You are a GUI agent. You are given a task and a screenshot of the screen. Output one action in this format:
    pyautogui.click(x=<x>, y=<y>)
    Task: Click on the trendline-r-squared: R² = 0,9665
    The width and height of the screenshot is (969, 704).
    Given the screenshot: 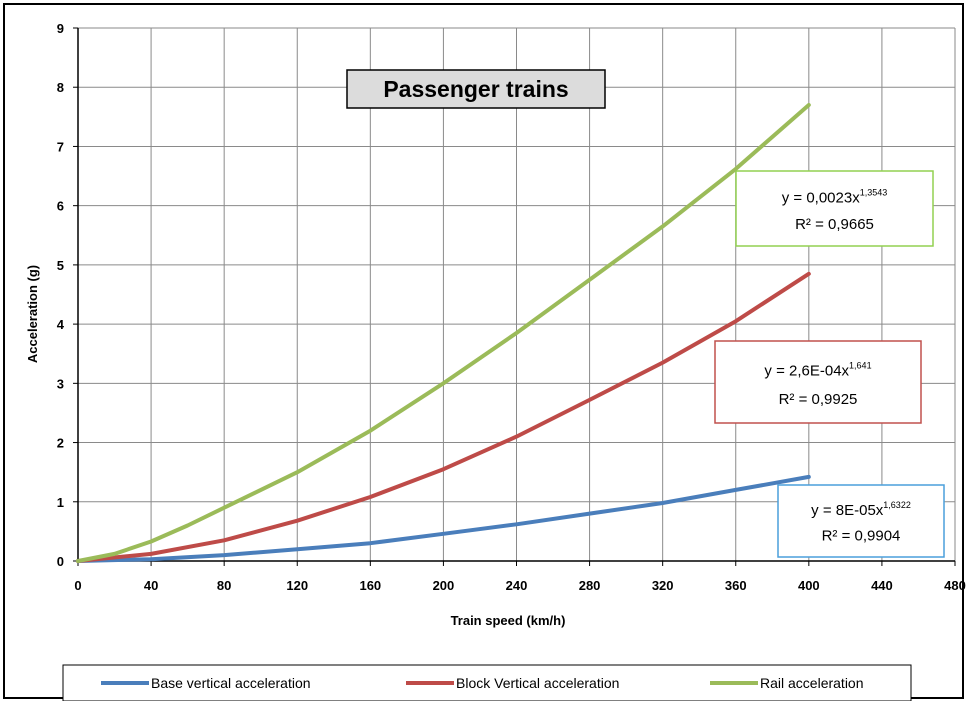 What is the action you would take?
    pyautogui.click(x=834, y=224)
    